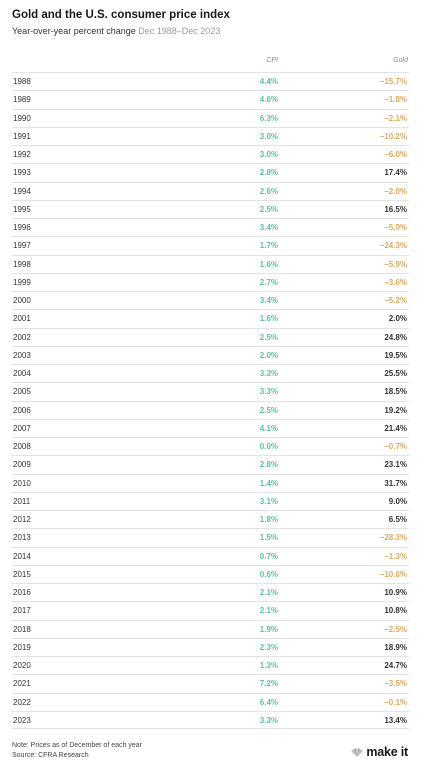 Image resolution: width=422 pixels, height=765 pixels. I want to click on year-cell: 2004, so click(22, 373).